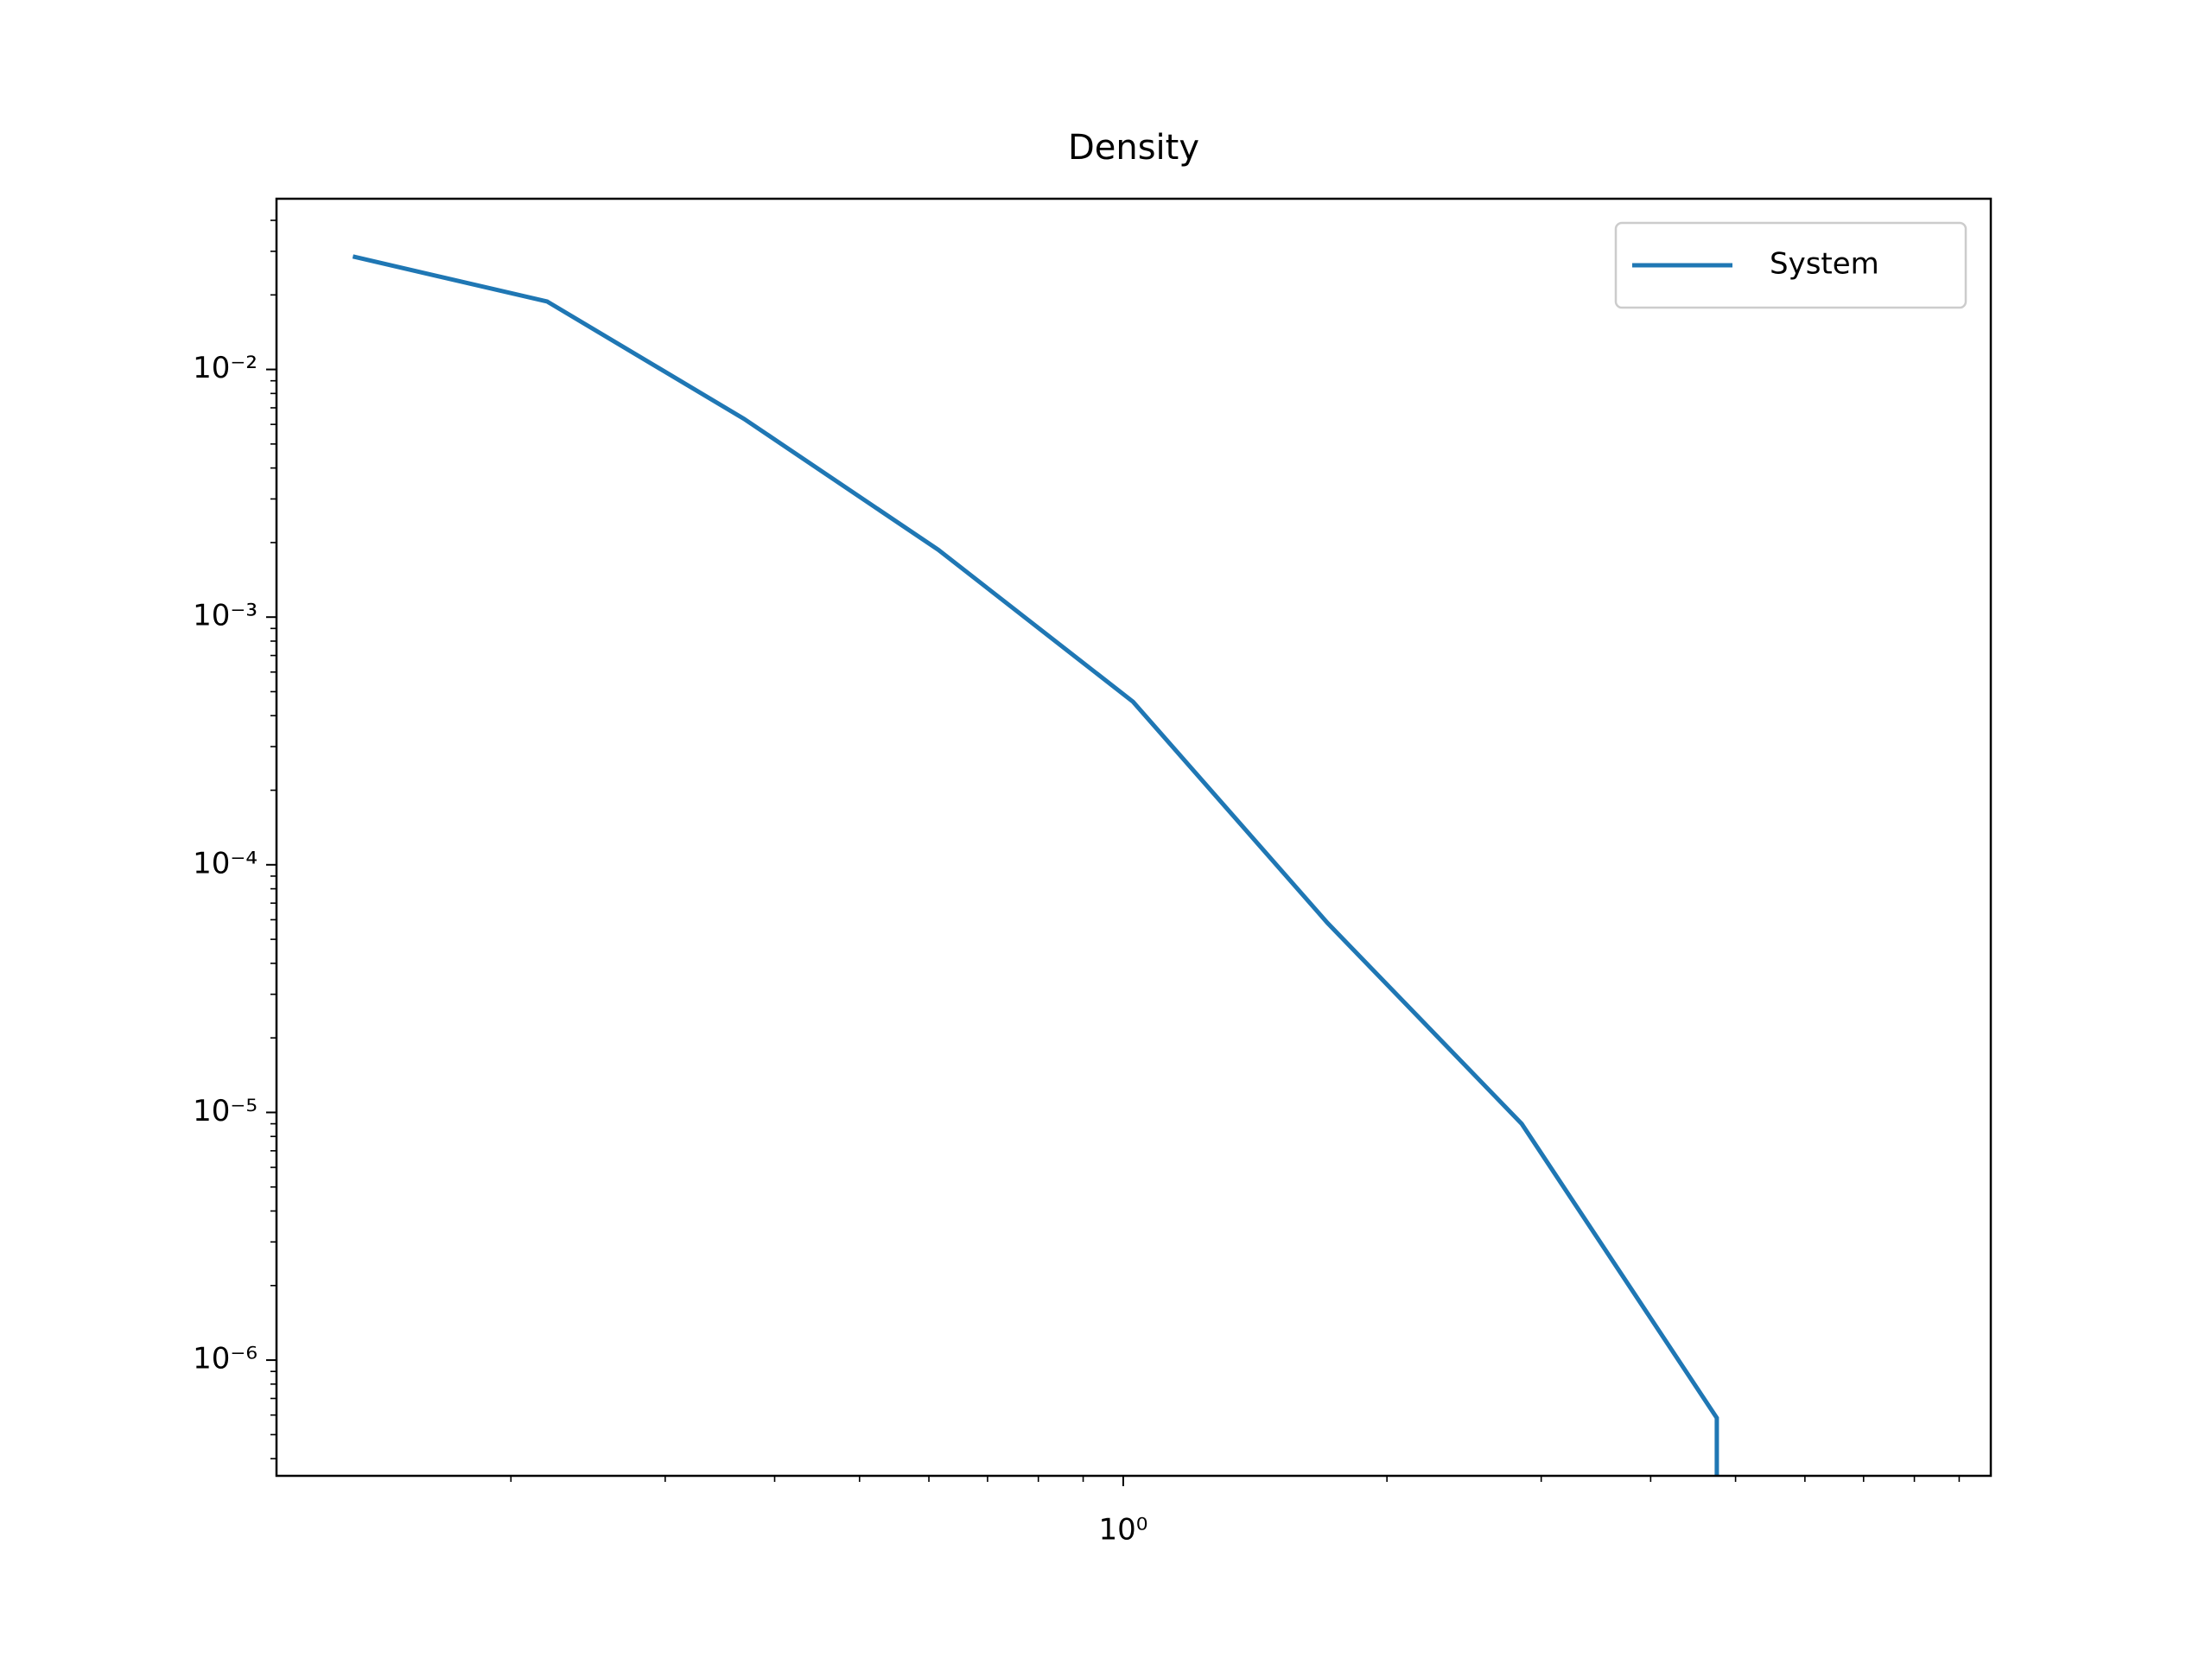 The image size is (2212, 1659). What do you see at coordinates (225, 863) in the screenshot?
I see `y-tick-label: 10⁻⁴` at bounding box center [225, 863].